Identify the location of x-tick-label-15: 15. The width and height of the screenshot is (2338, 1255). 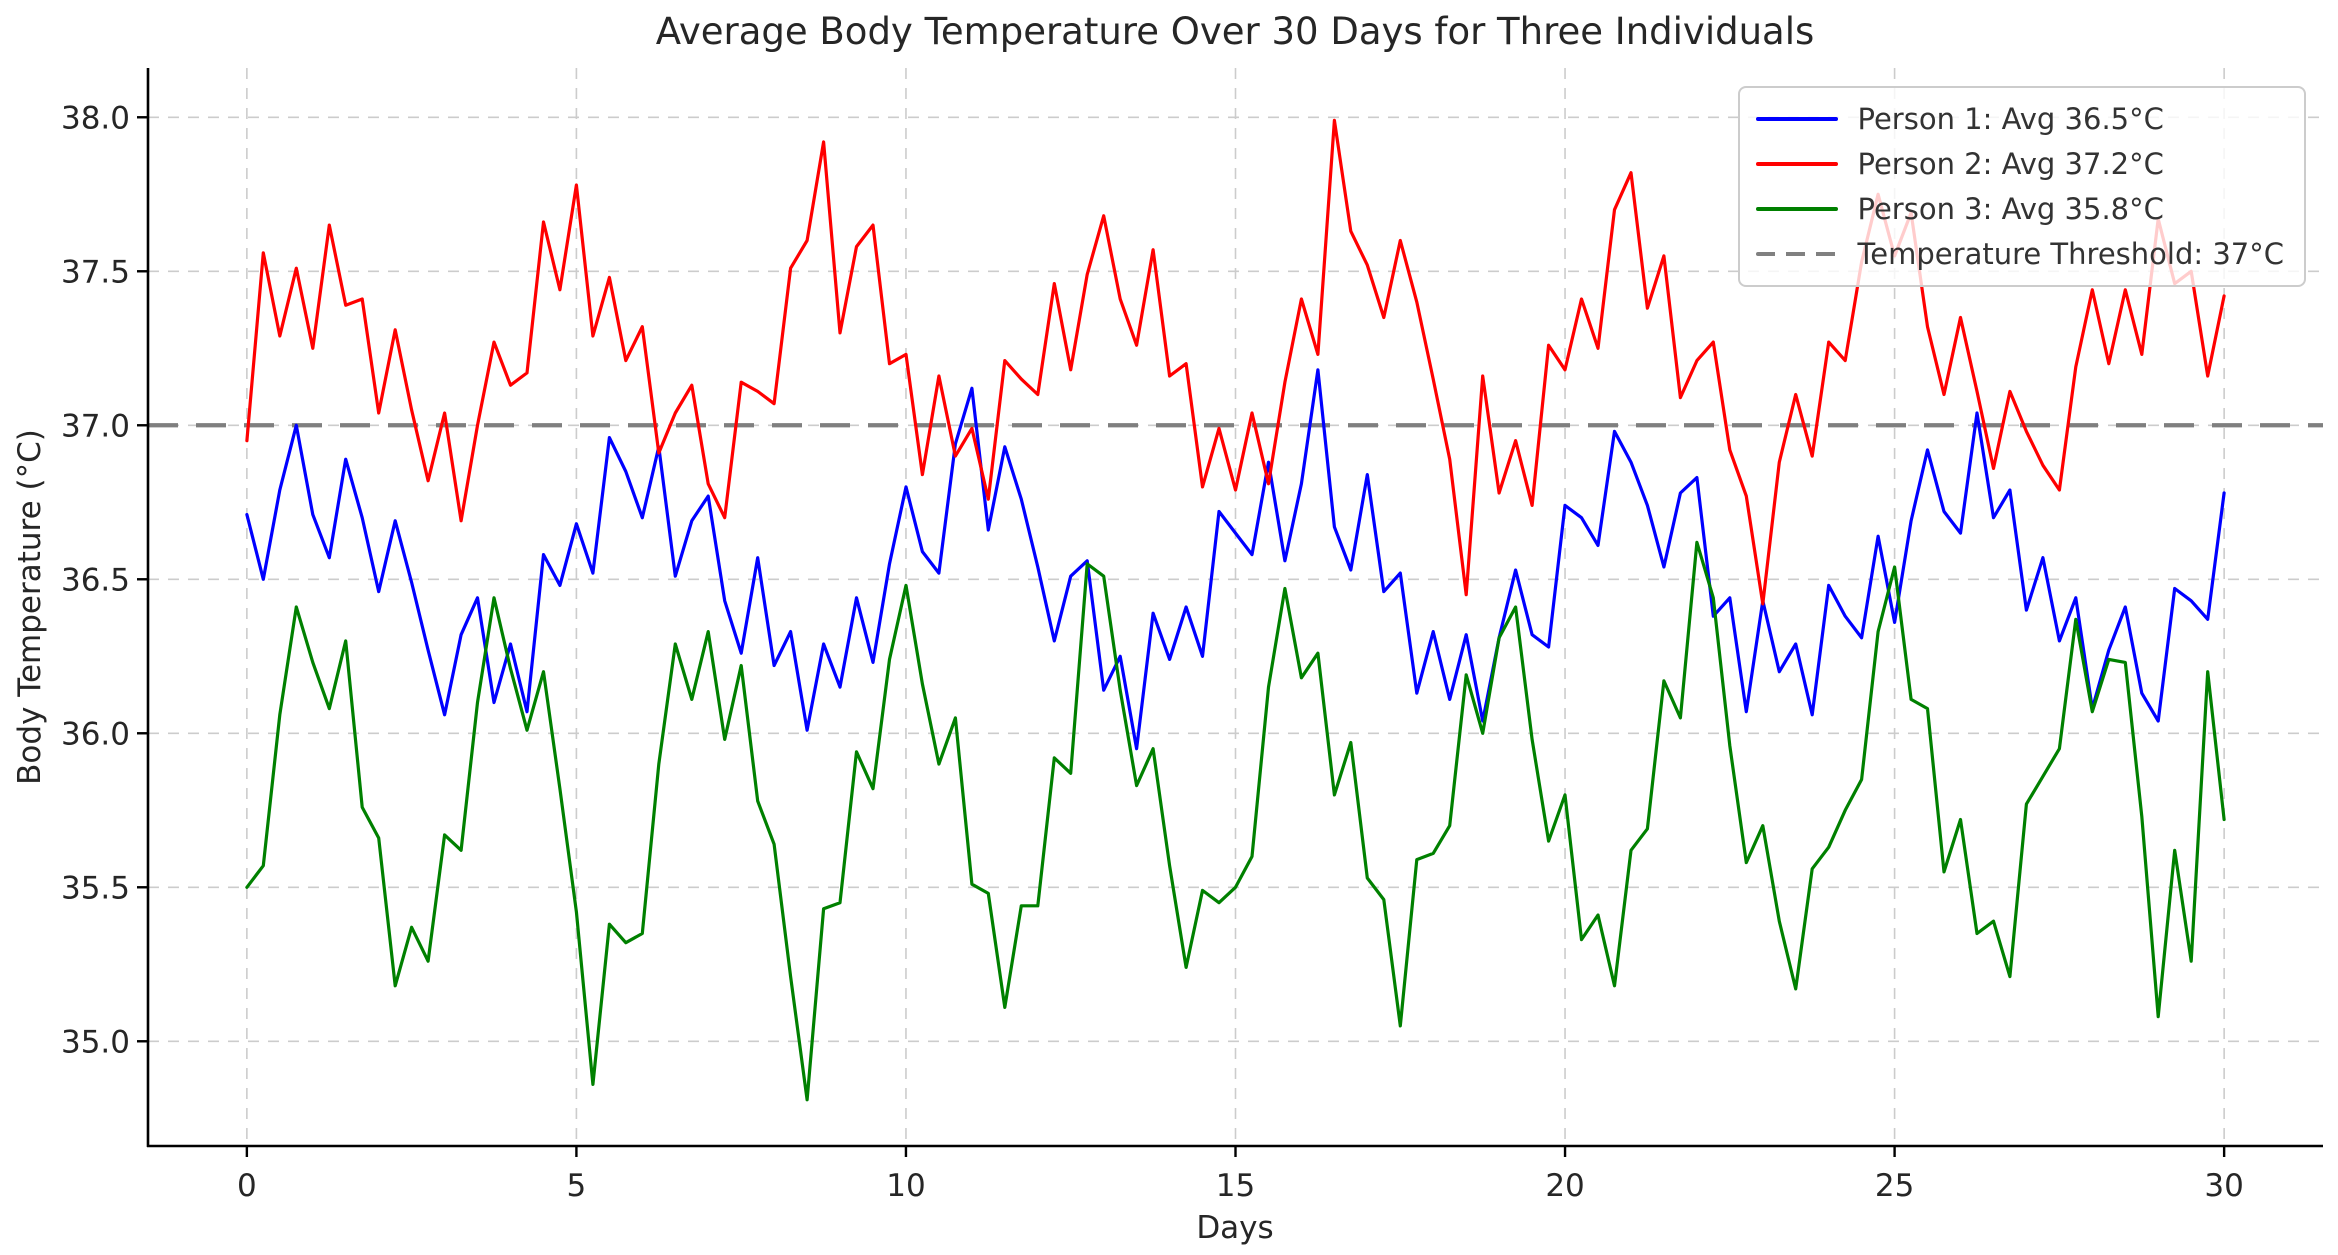
(1235, 1186).